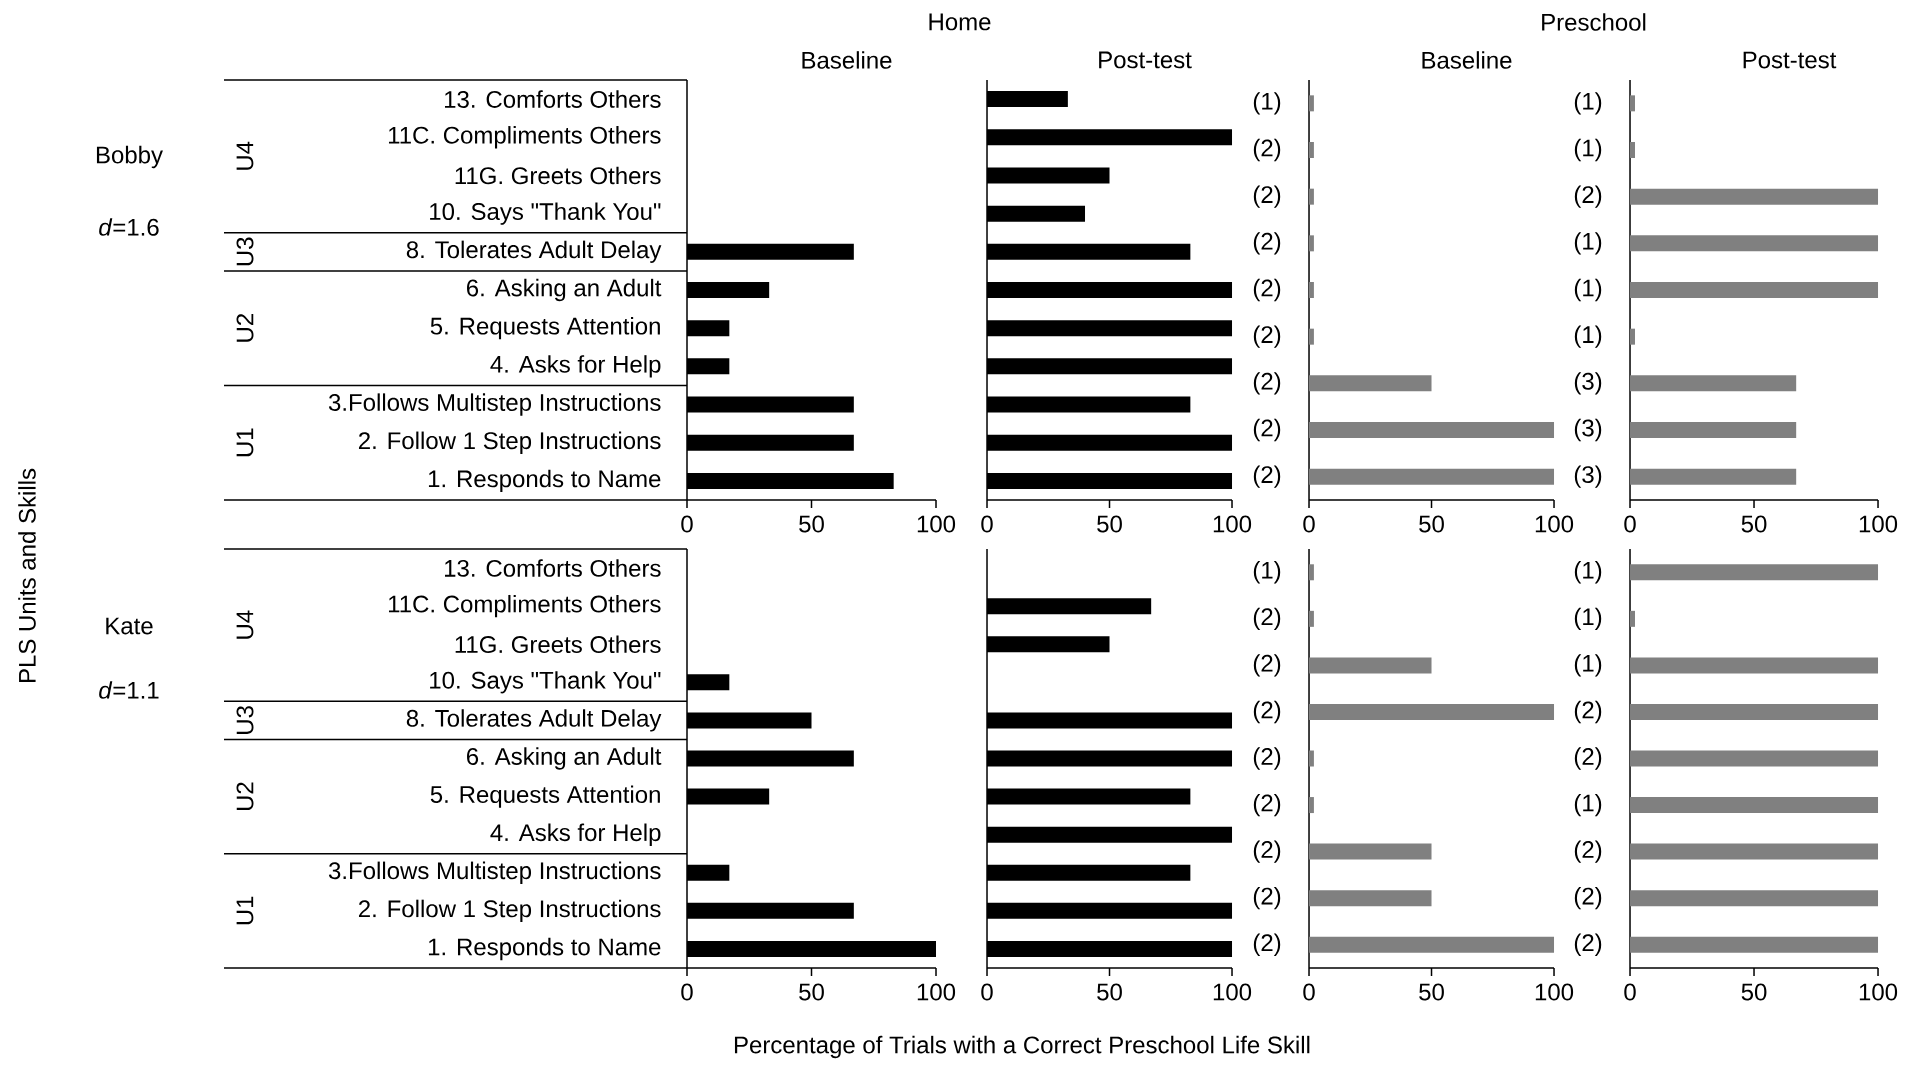 This screenshot has height=1066, width=1921. What do you see at coordinates (129, 157) in the screenshot?
I see `text: Bobby` at bounding box center [129, 157].